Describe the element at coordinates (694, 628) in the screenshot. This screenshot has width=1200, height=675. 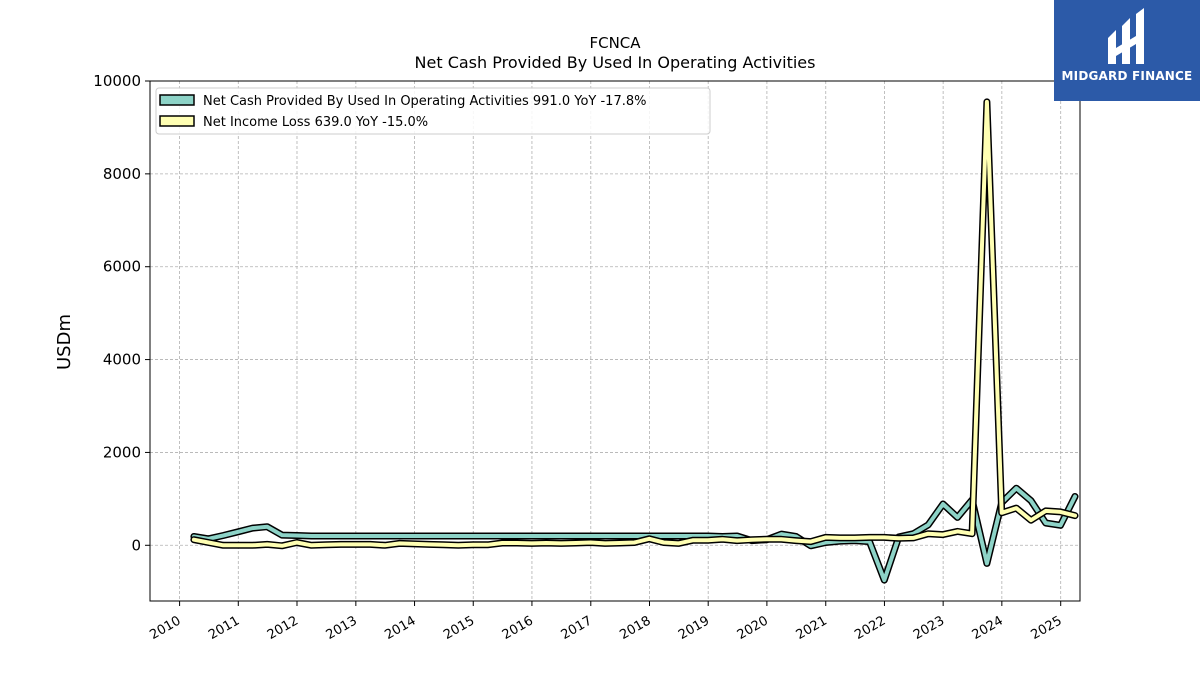
I see `x-tick-label: 2019` at that location.